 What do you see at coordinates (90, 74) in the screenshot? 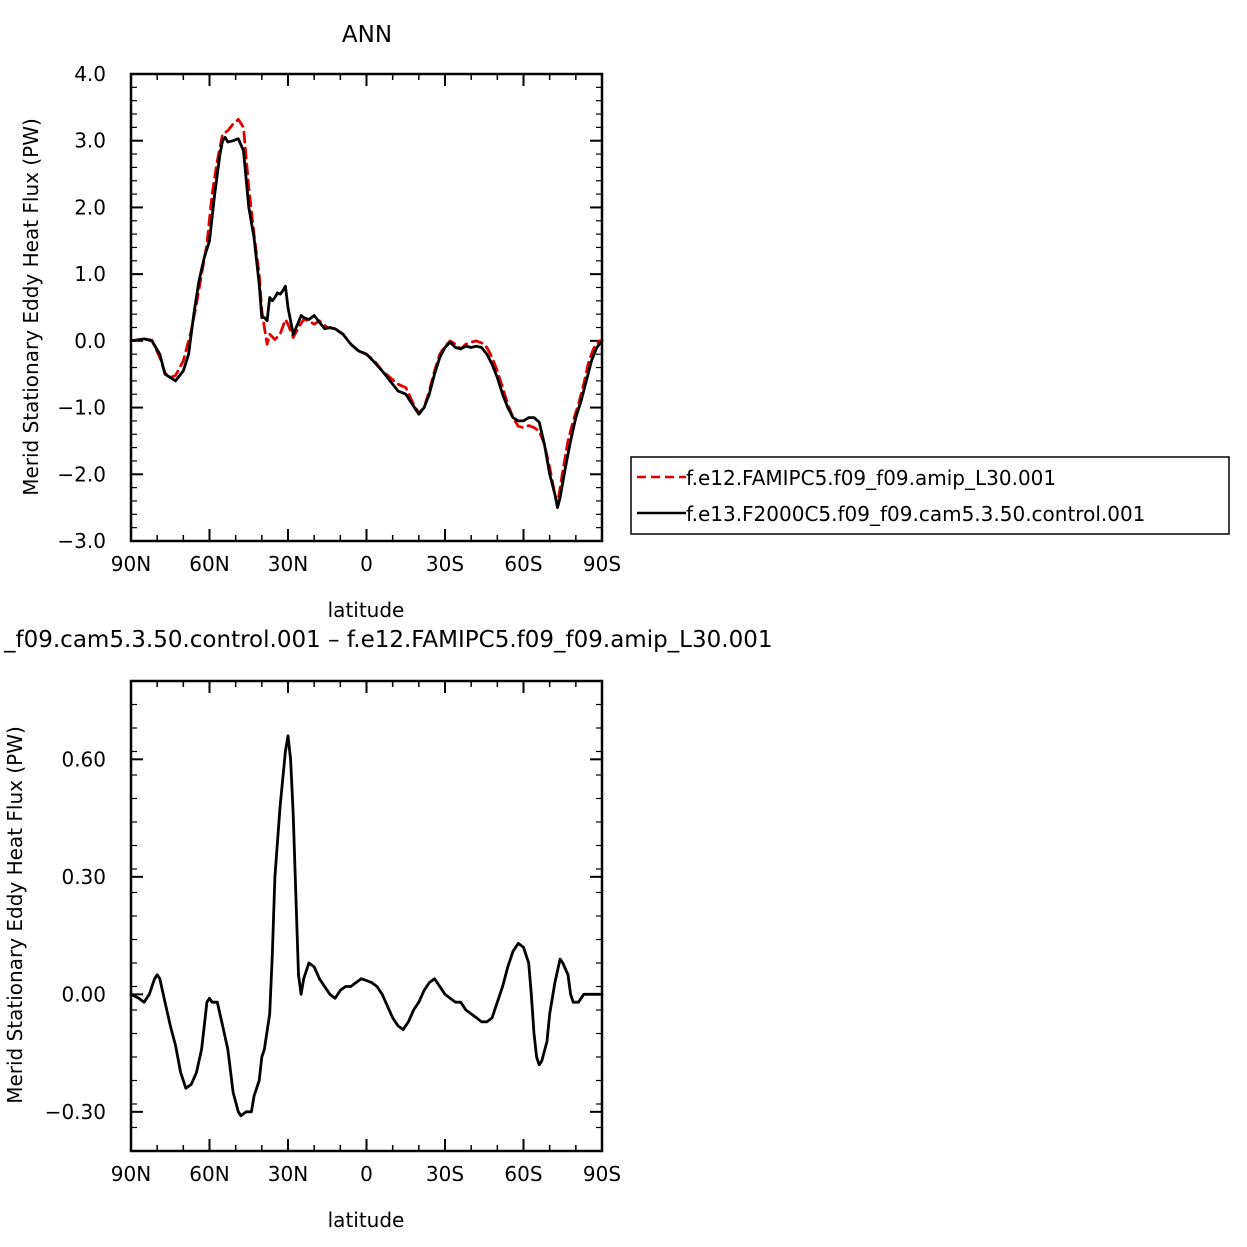
I see `top-panel-y-tick-label: 4.0` at bounding box center [90, 74].